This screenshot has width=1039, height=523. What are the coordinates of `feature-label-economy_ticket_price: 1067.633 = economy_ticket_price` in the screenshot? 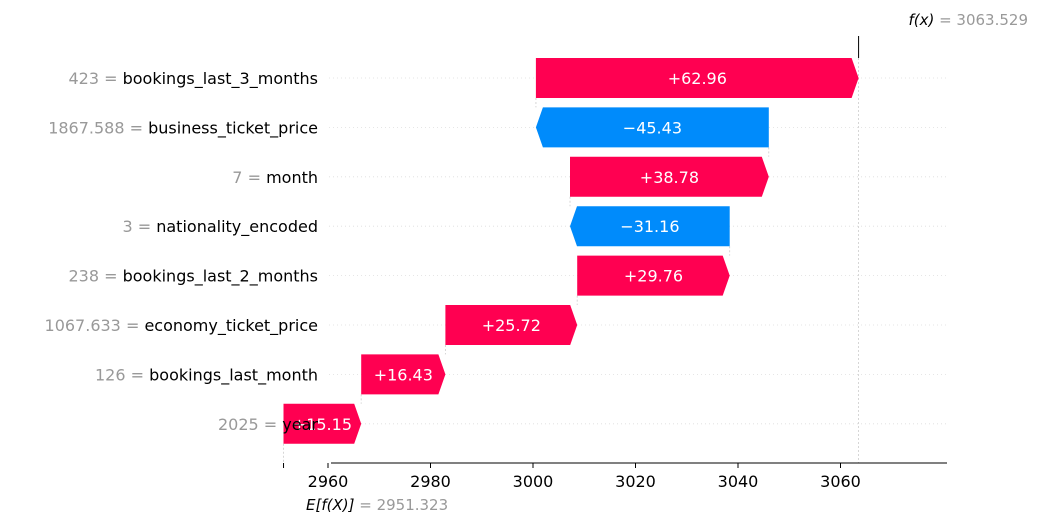 It's located at (181, 326).